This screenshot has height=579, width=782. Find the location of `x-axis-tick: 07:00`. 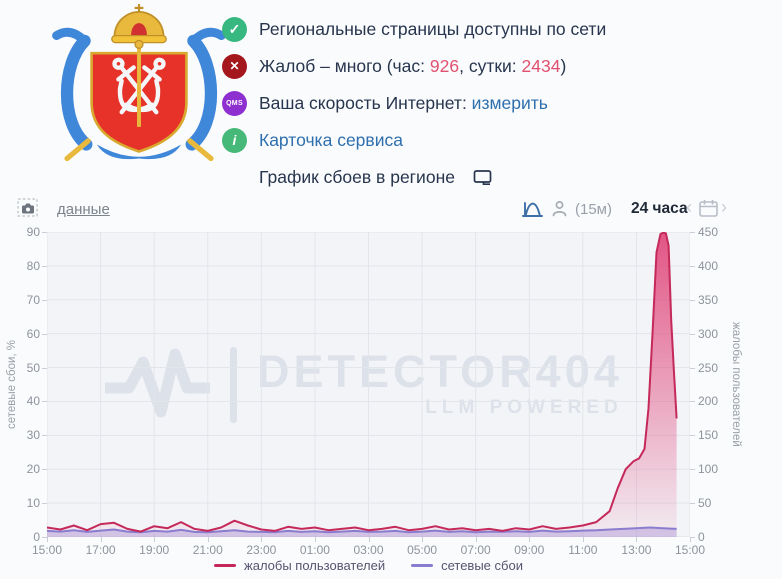

x-axis-tick: 07:00 is located at coordinates (475, 550).